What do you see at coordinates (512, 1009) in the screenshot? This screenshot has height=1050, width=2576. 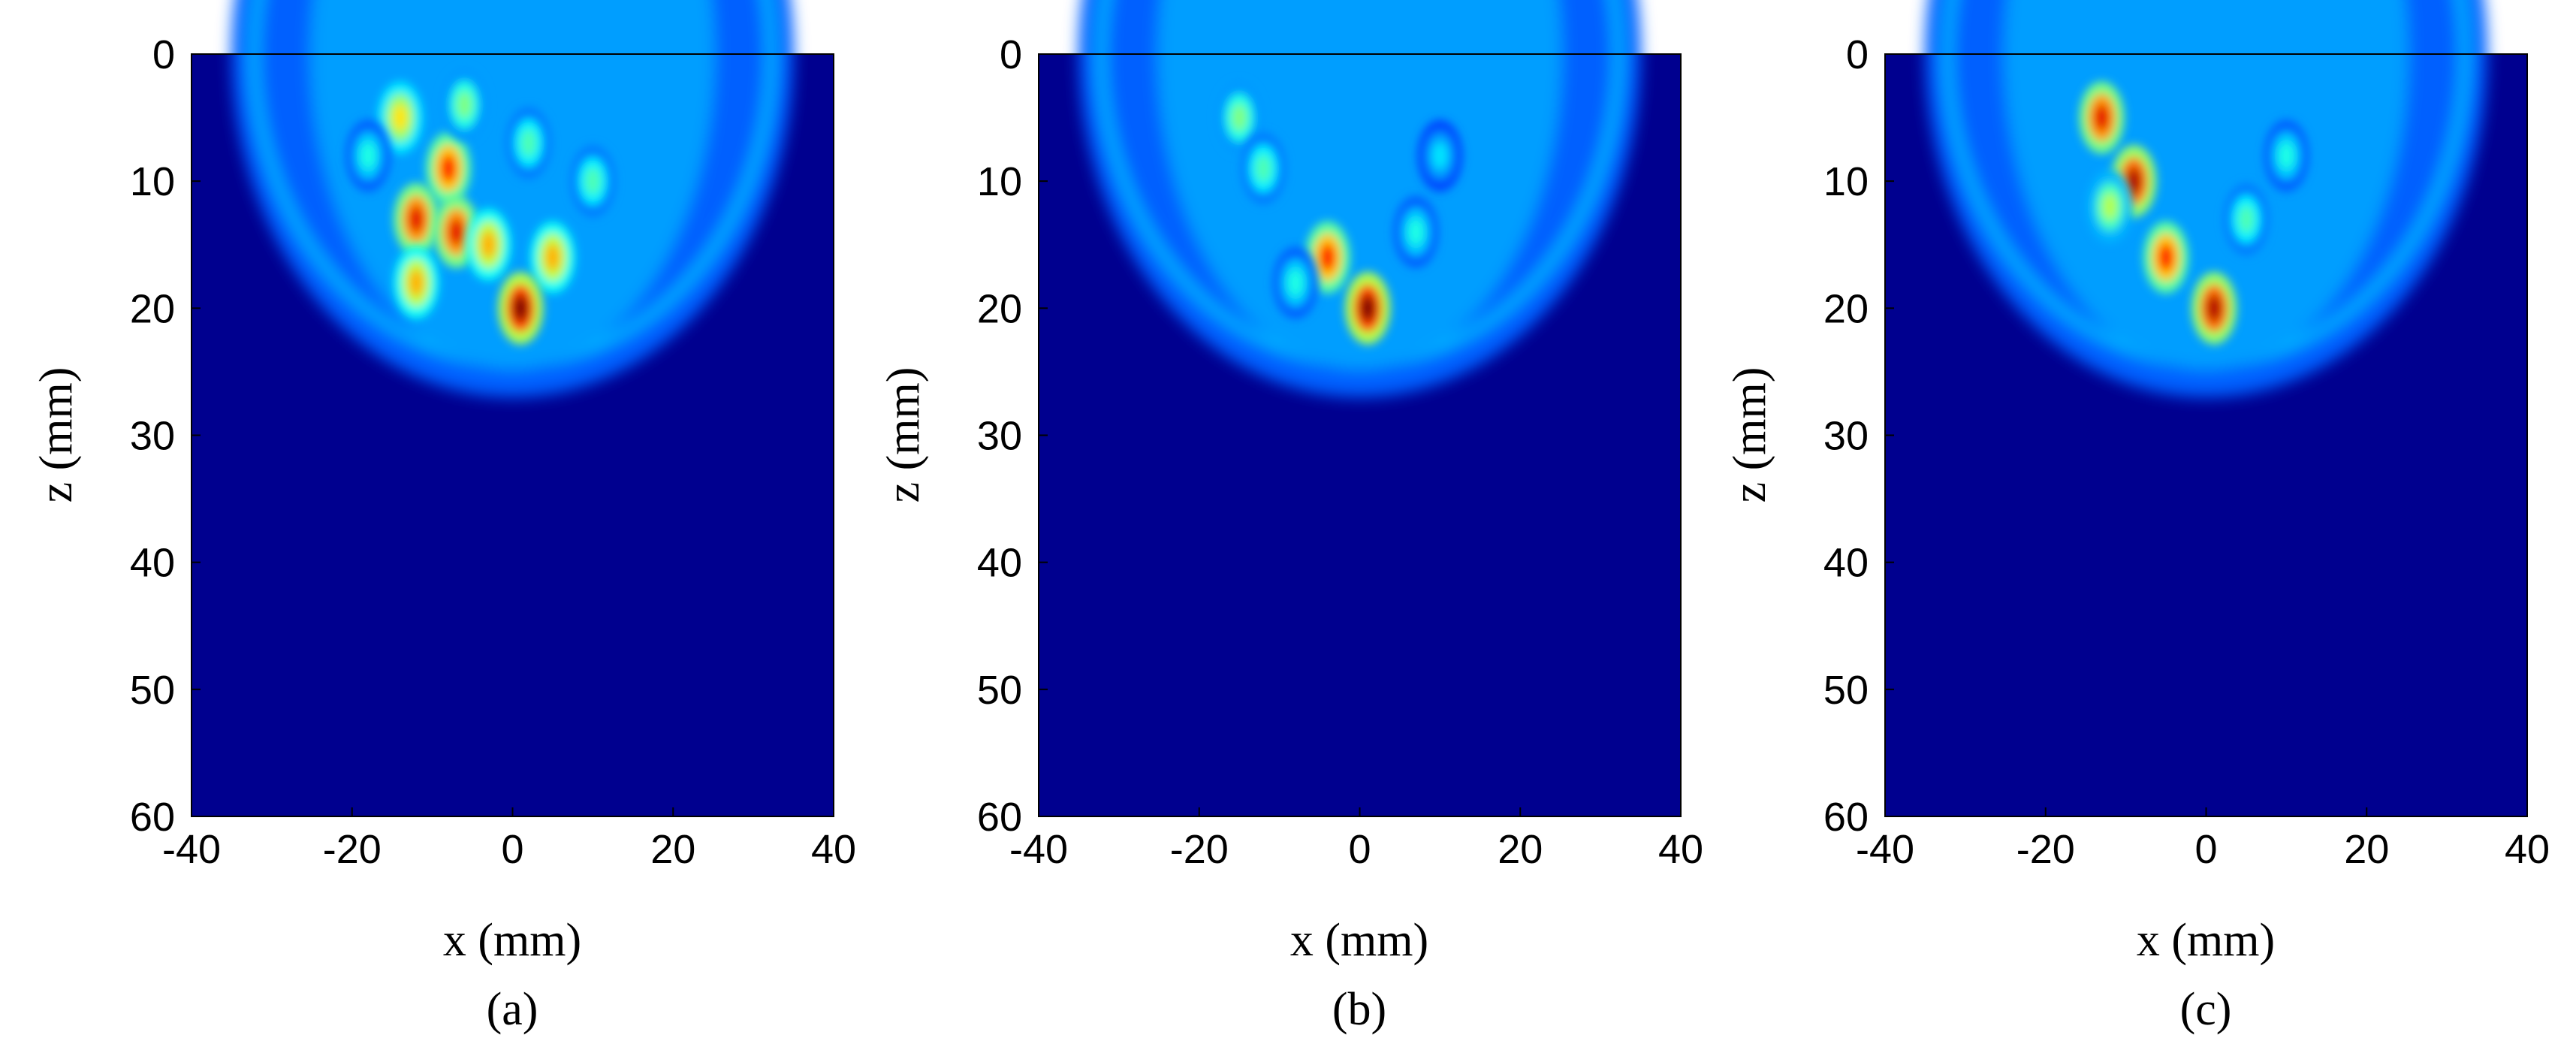 I see `panel-label: (a)` at bounding box center [512, 1009].